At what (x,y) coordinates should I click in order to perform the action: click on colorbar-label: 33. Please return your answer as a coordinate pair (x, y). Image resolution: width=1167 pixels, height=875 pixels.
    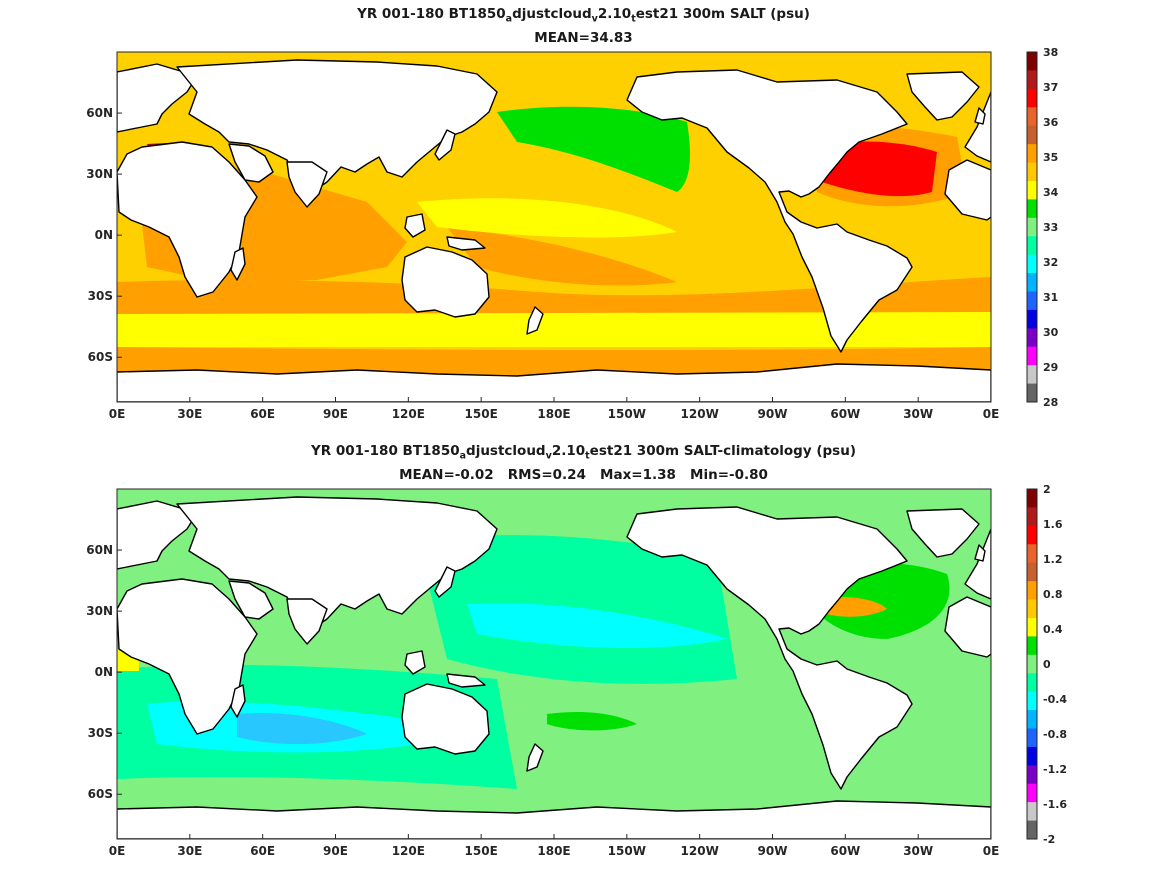
    Looking at the image, I should click on (1050, 227).